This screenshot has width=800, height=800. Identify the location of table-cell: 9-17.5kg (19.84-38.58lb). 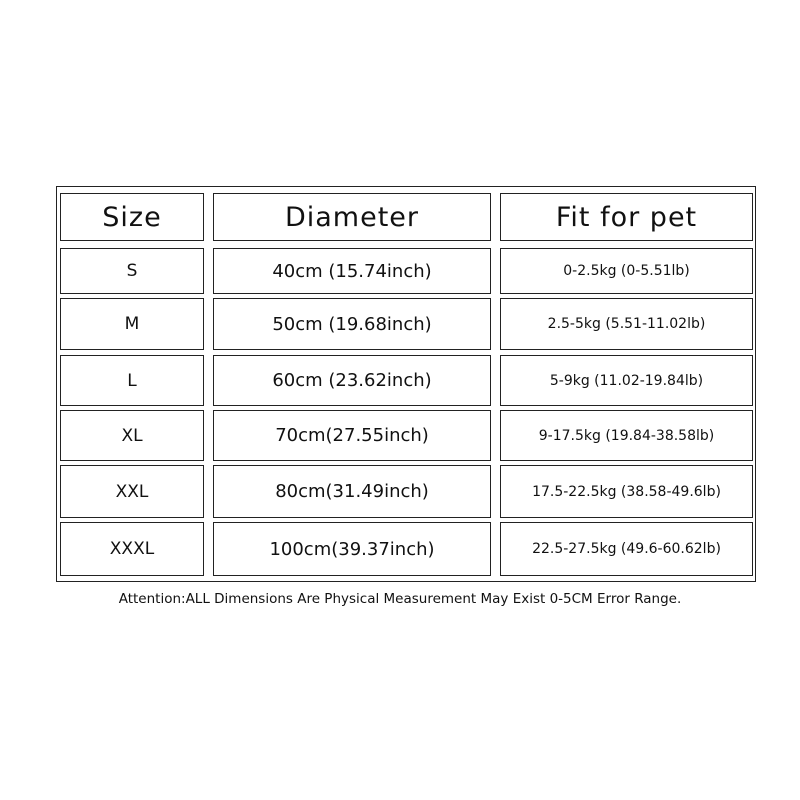
(626, 435).